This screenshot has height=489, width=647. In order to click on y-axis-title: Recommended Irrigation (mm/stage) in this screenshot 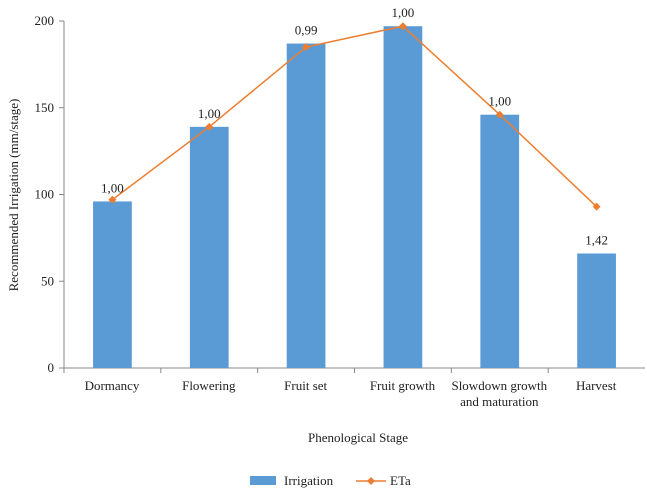, I will do `click(13, 195)`.